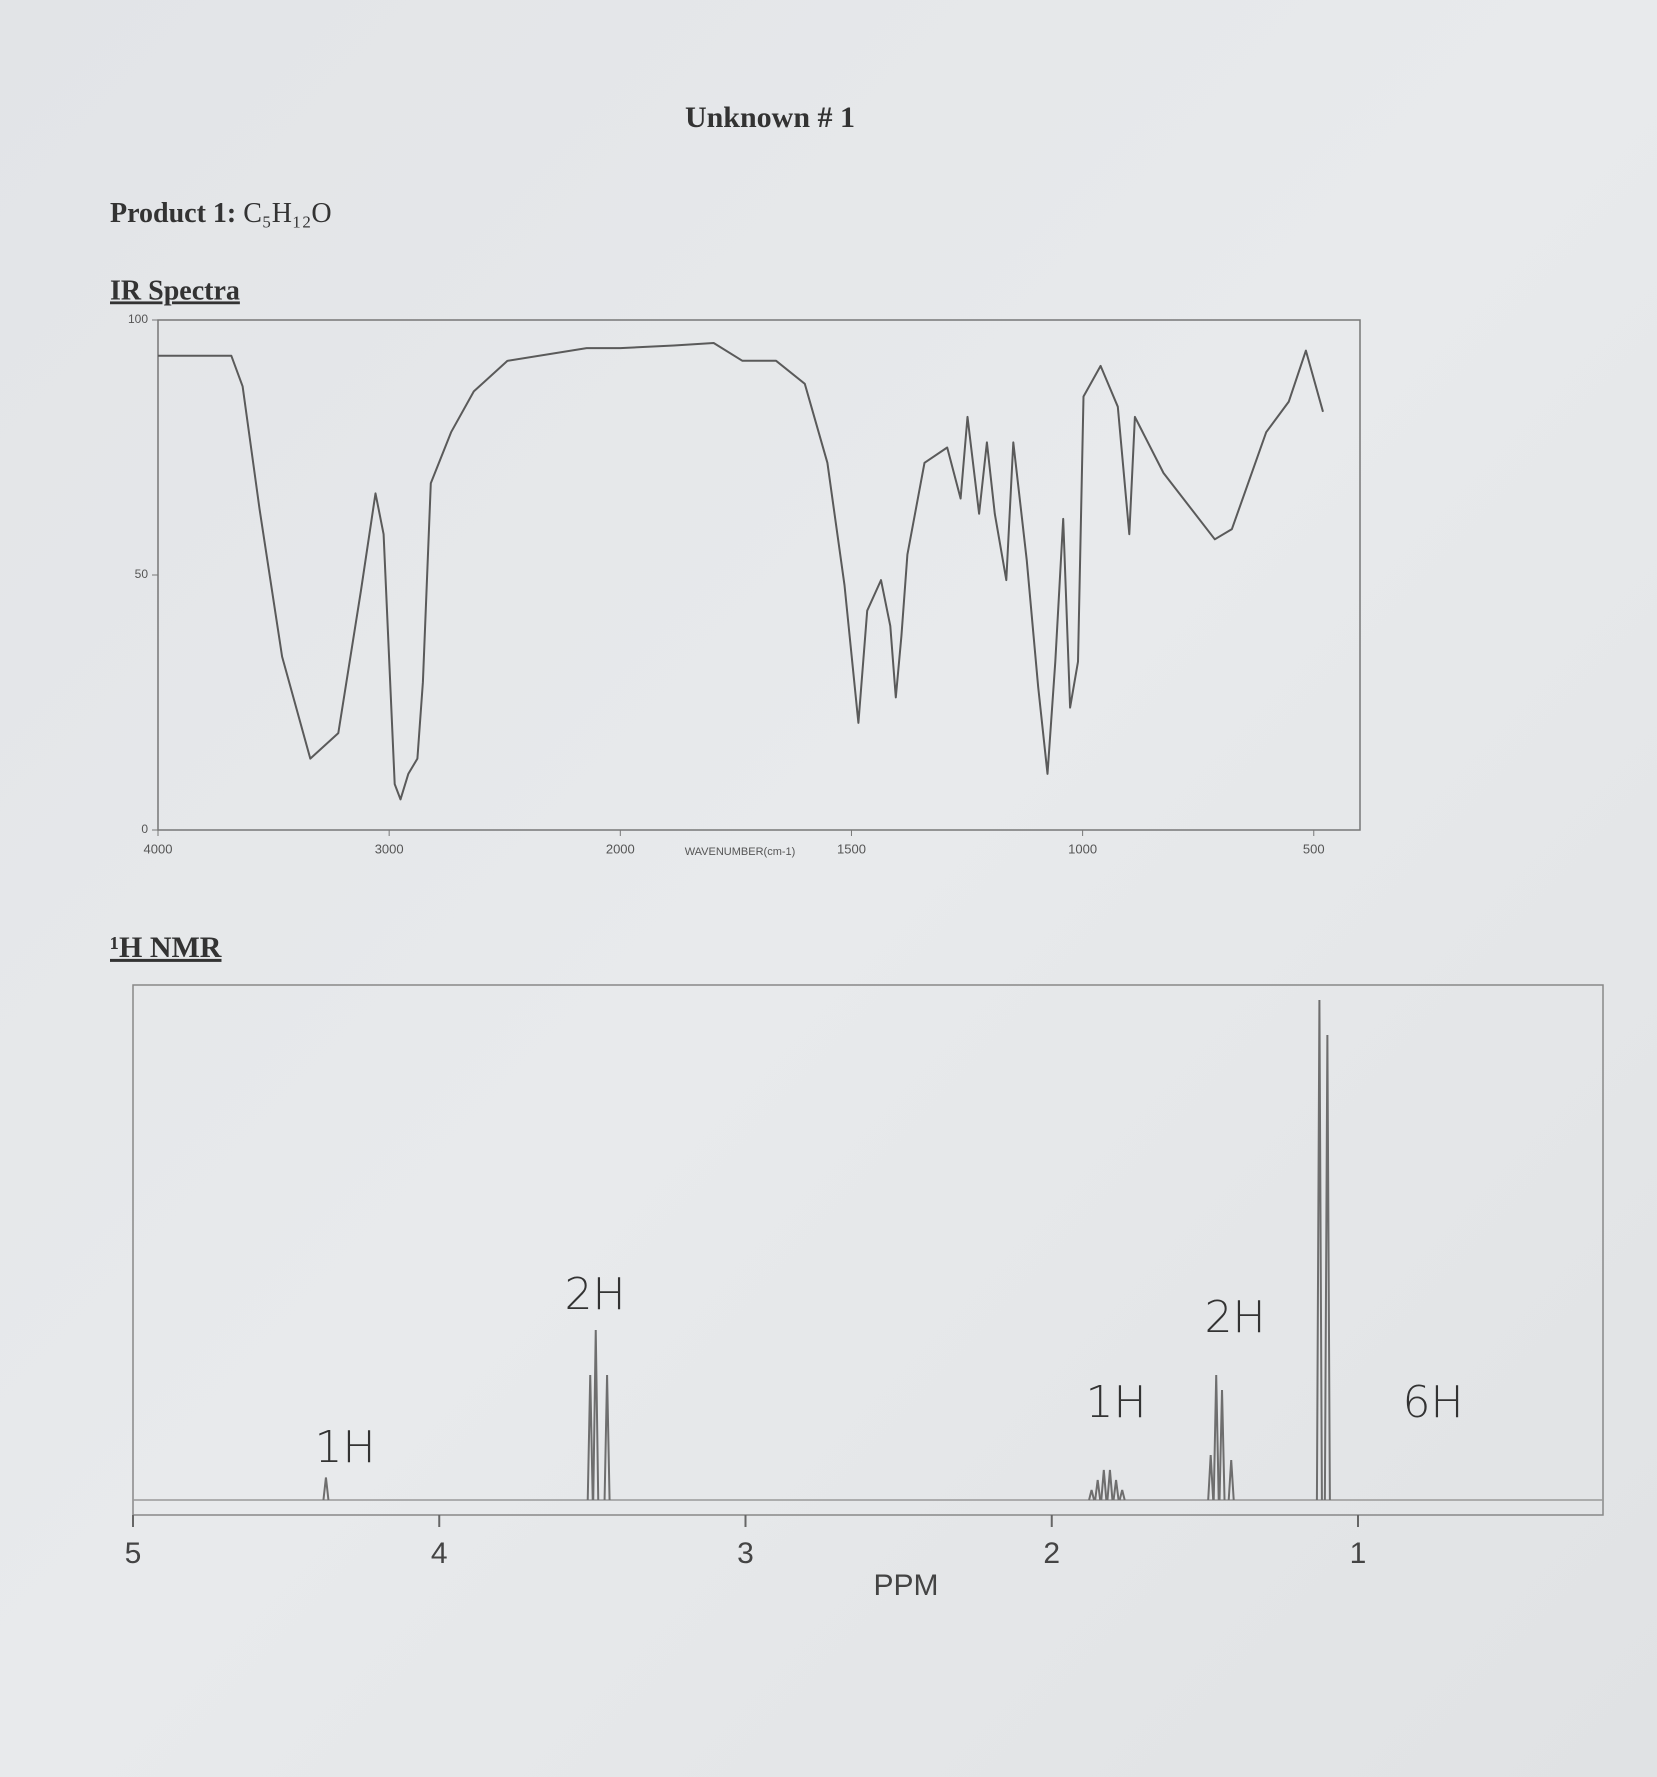 This screenshot has width=1657, height=1777. Describe the element at coordinates (138, 319) in the screenshot. I see `y-tick-label: 100` at that location.